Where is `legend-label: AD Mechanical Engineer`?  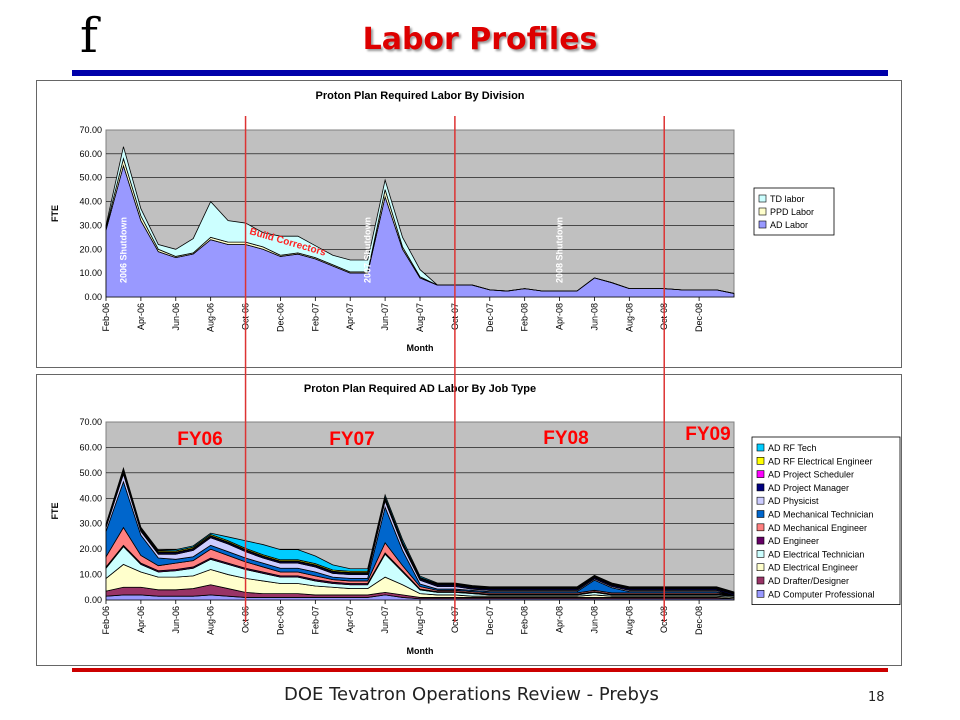
legend-label: AD Mechanical Engineer is located at coordinates (817, 528).